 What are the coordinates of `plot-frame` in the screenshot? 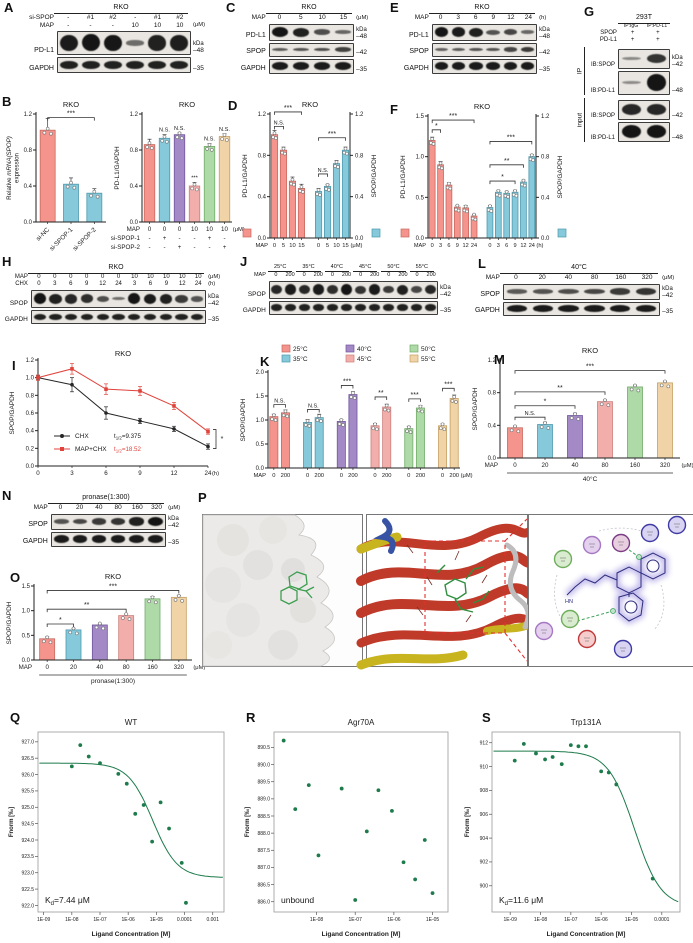 It's located at (586, 822).